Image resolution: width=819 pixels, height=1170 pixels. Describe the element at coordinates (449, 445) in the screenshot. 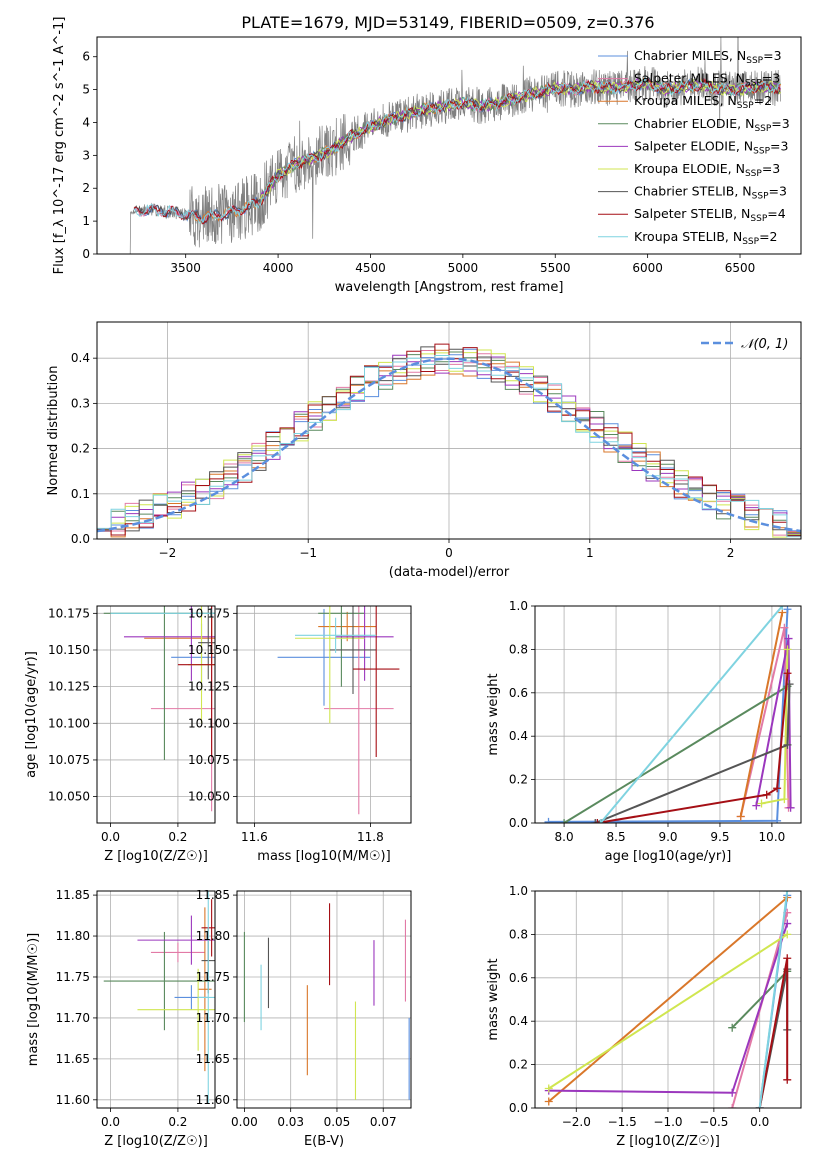

I see `normal-reference-line` at that location.